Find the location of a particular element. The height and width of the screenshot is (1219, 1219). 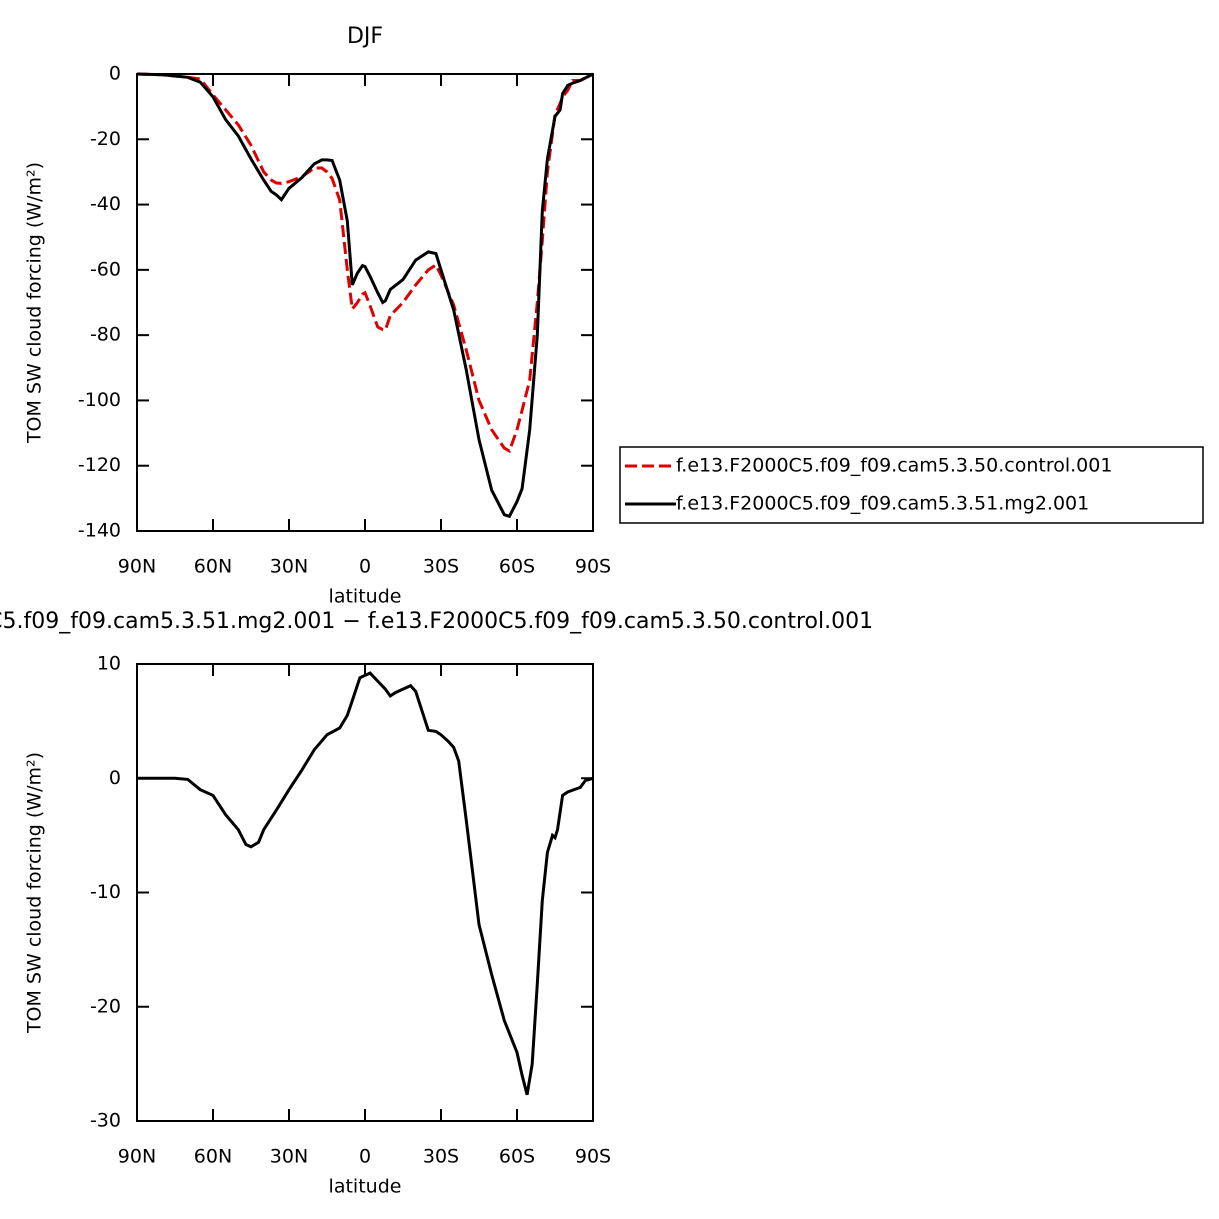

y-tick-label: 10 is located at coordinates (109, 664).